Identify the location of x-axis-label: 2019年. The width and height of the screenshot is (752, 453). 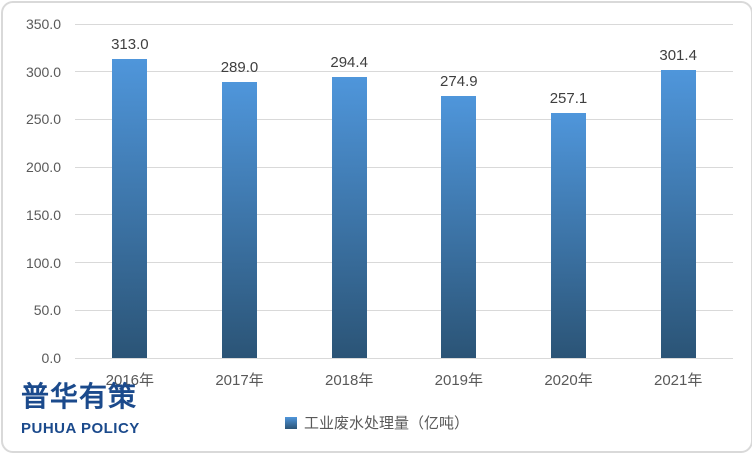
(459, 380).